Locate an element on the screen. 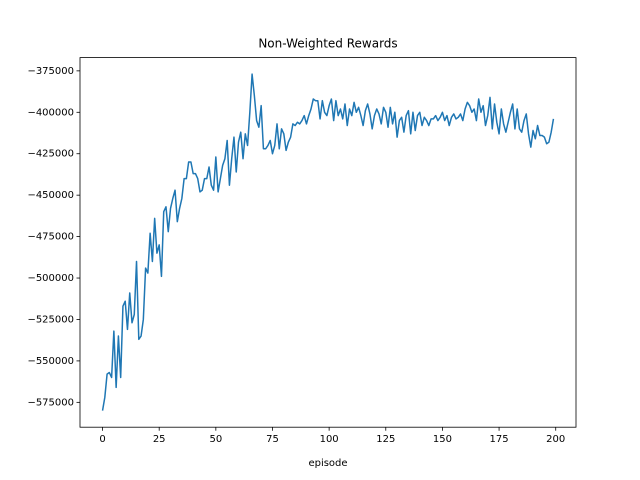 The image size is (640, 480). x-axis-label: episode is located at coordinates (327, 463).